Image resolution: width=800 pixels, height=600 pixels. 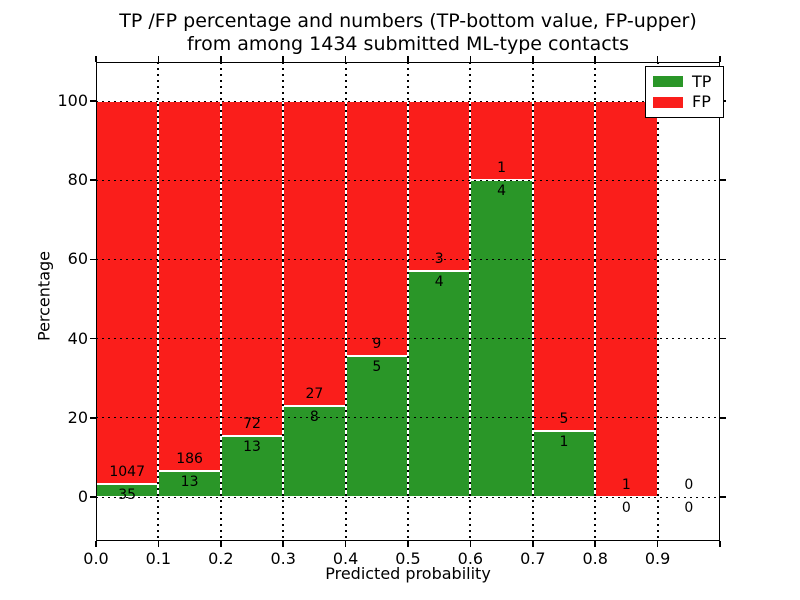 What do you see at coordinates (564, 419) in the screenshot?
I see `fp-count-label: 5` at bounding box center [564, 419].